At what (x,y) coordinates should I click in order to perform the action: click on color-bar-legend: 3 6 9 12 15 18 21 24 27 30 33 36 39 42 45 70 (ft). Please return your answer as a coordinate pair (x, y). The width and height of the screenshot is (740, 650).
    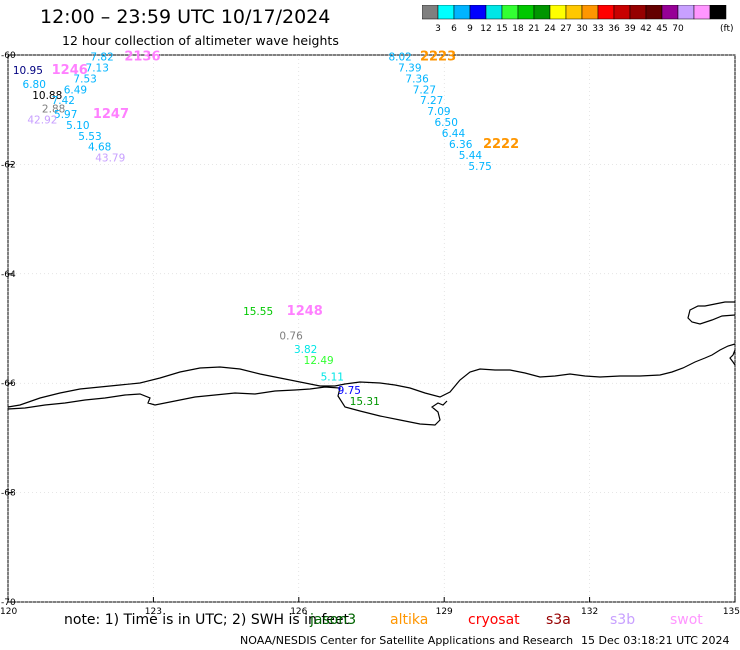
    Looking at the image, I should click on (578, 19).